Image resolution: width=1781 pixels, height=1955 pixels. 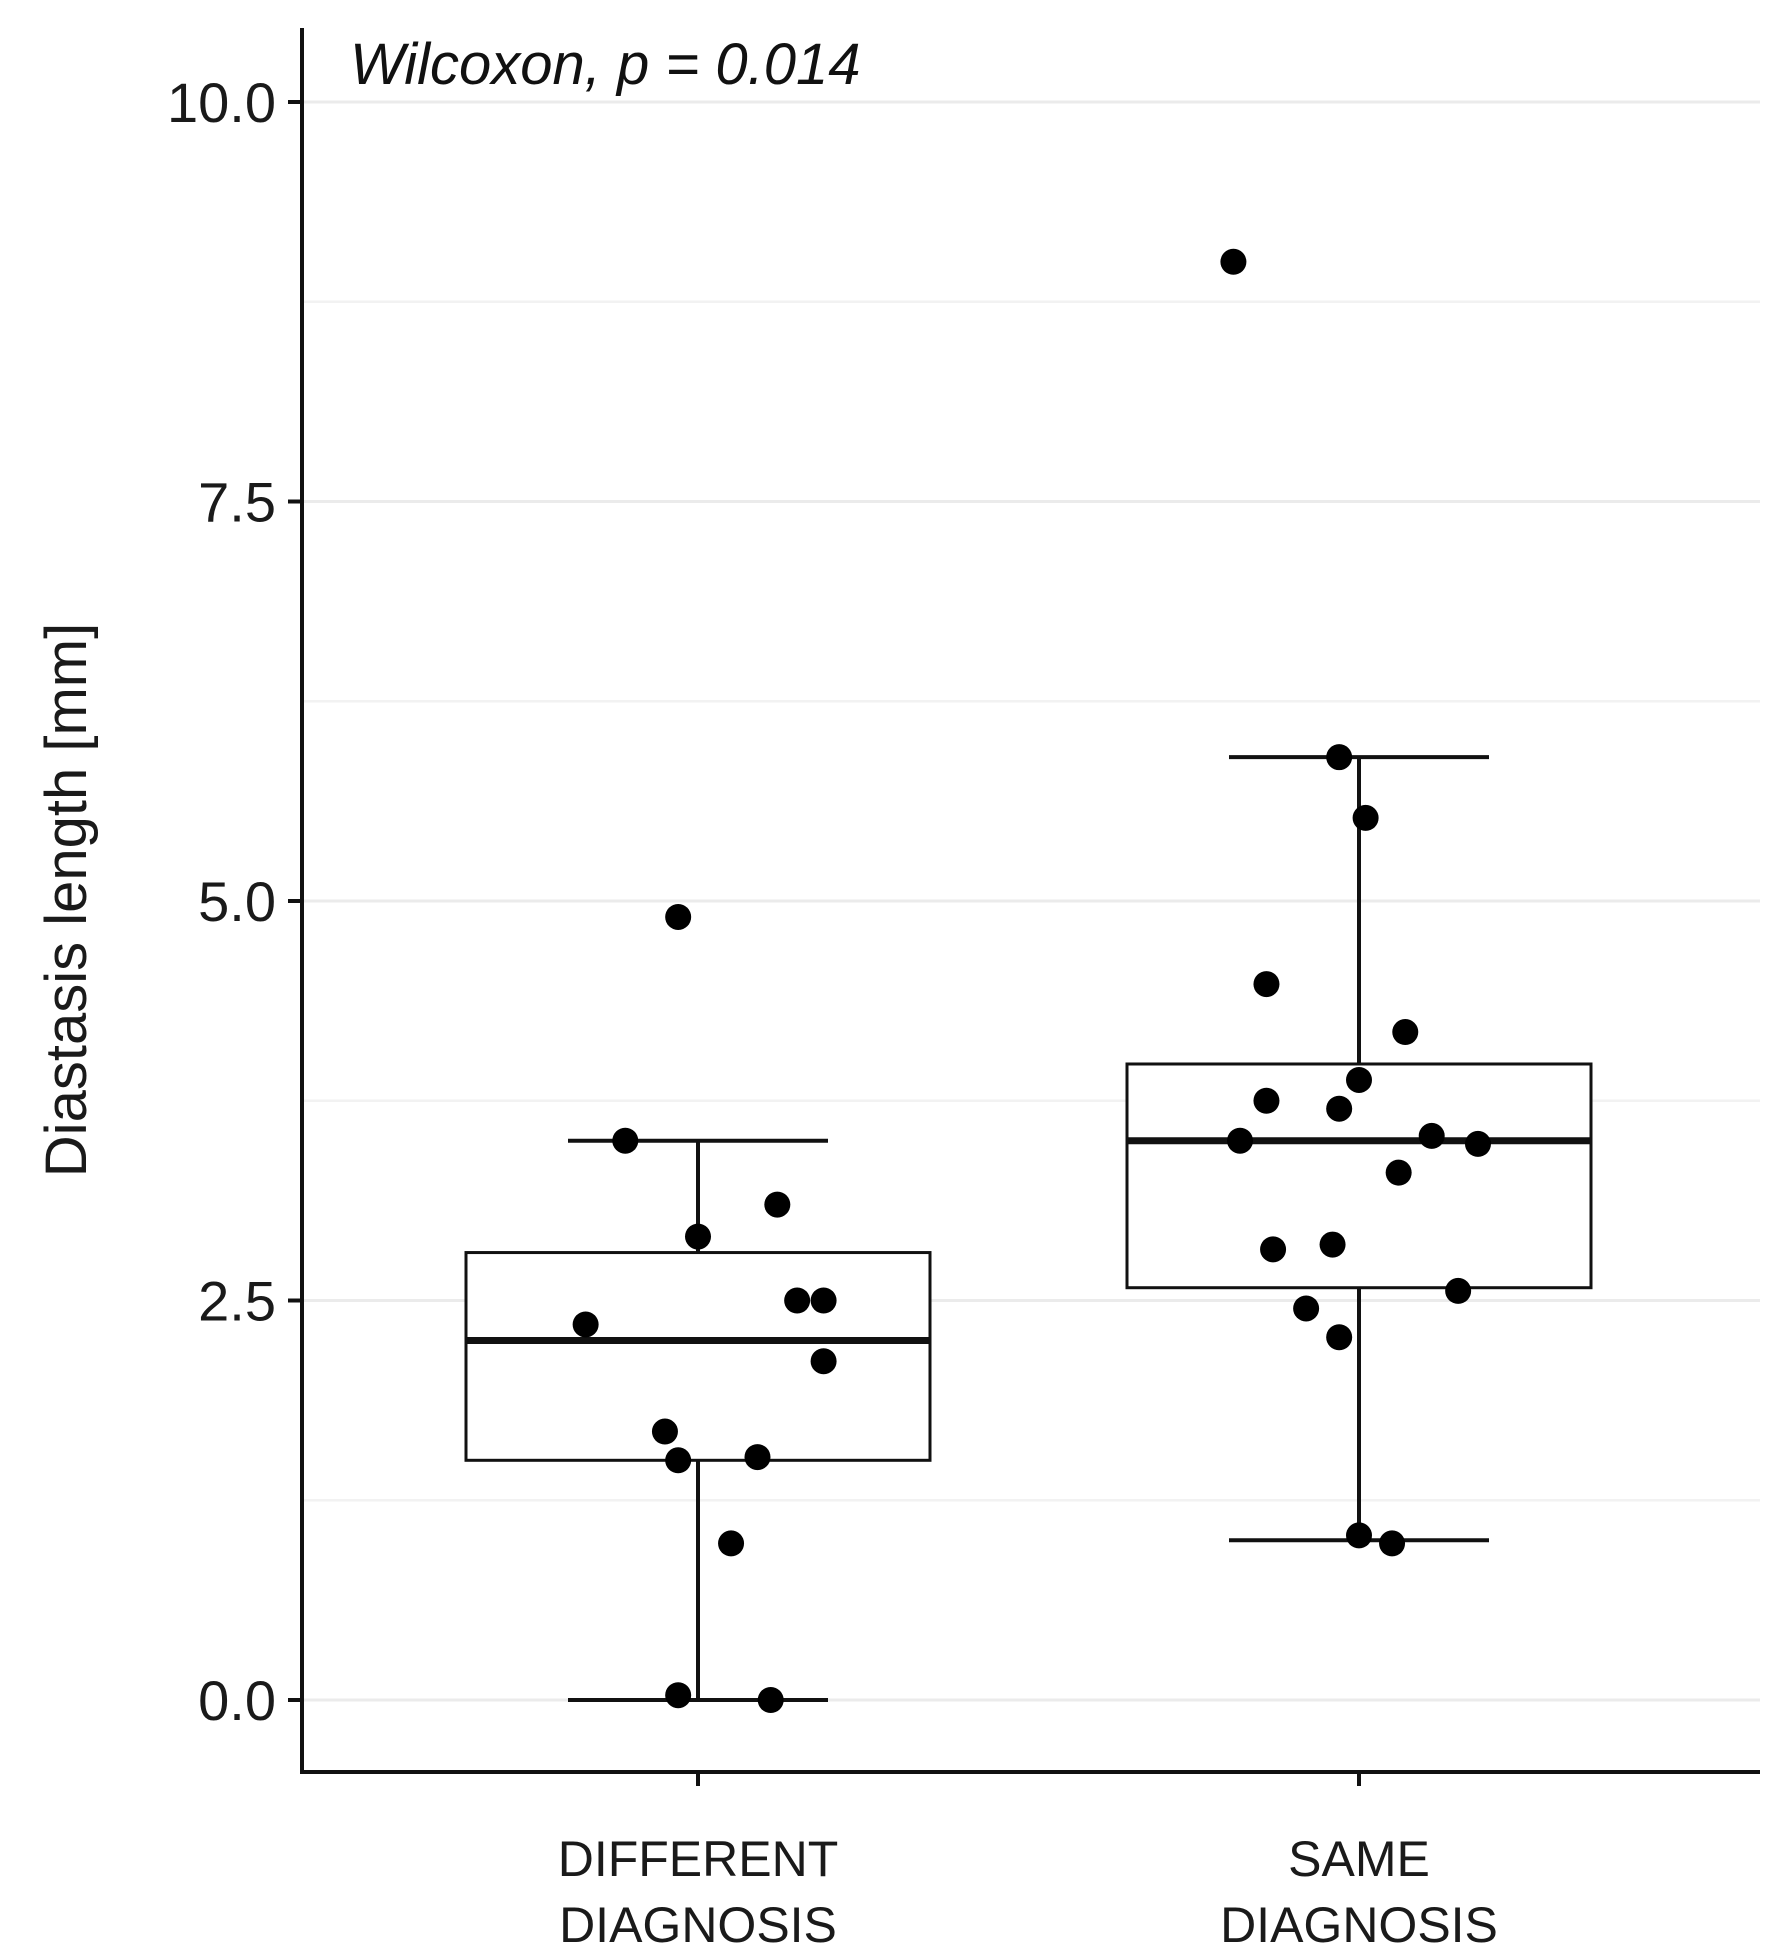 What do you see at coordinates (237, 901) in the screenshot?
I see `y-tick-label: 5.0` at bounding box center [237, 901].